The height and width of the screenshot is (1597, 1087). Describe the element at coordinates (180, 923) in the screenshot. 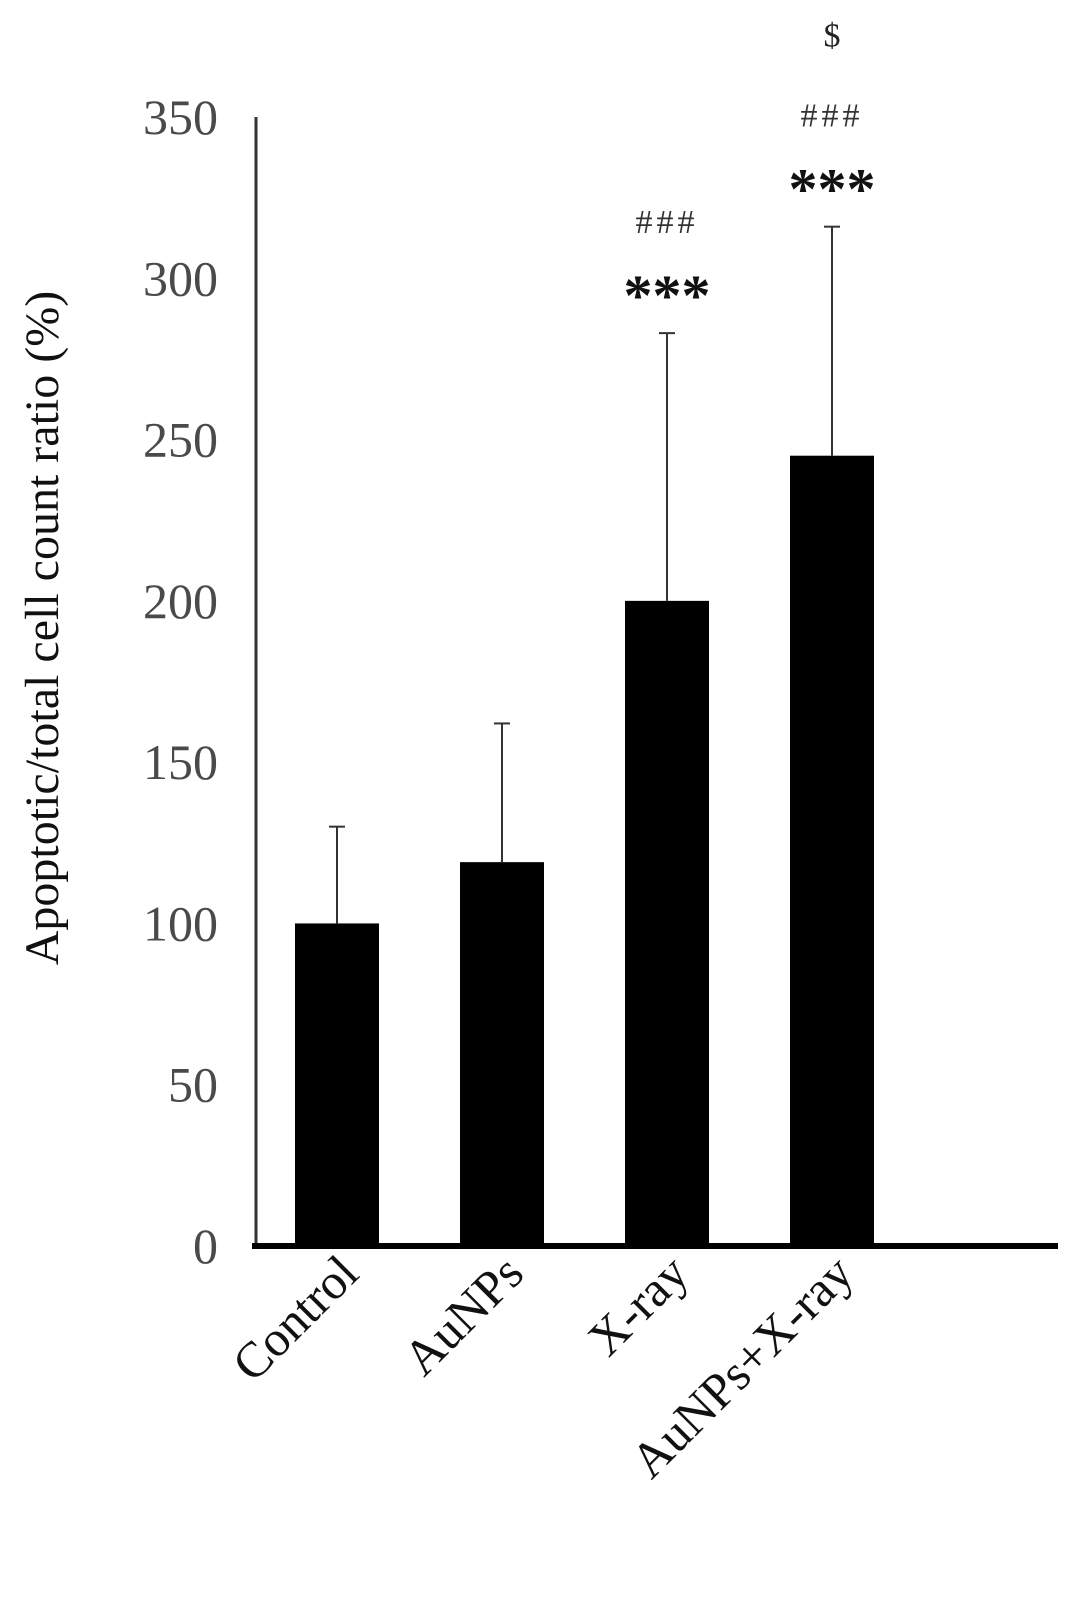

I see `y-tick-label: 100` at that location.